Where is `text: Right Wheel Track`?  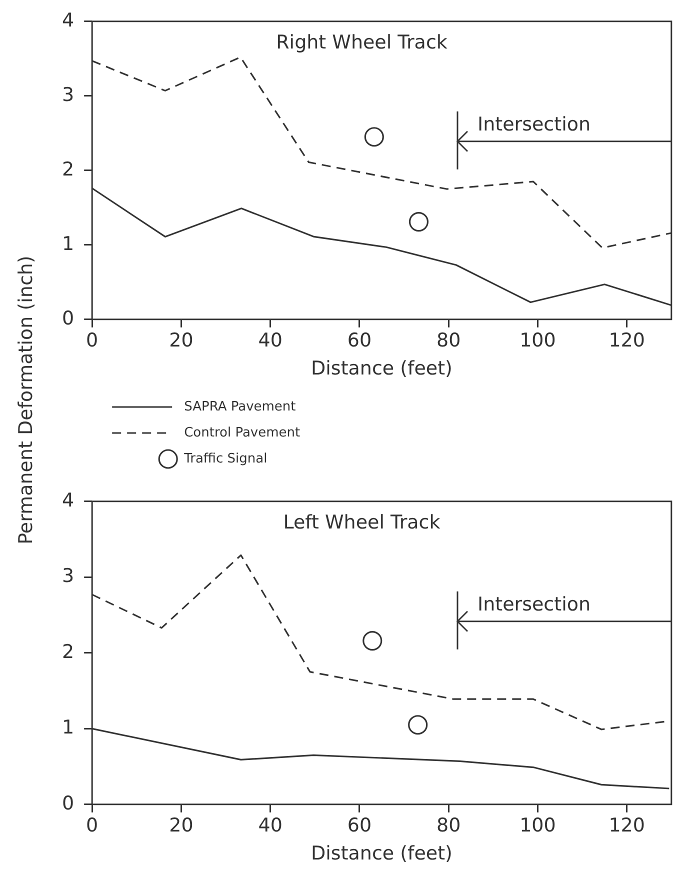
text: Right Wheel Track is located at coordinates (362, 42).